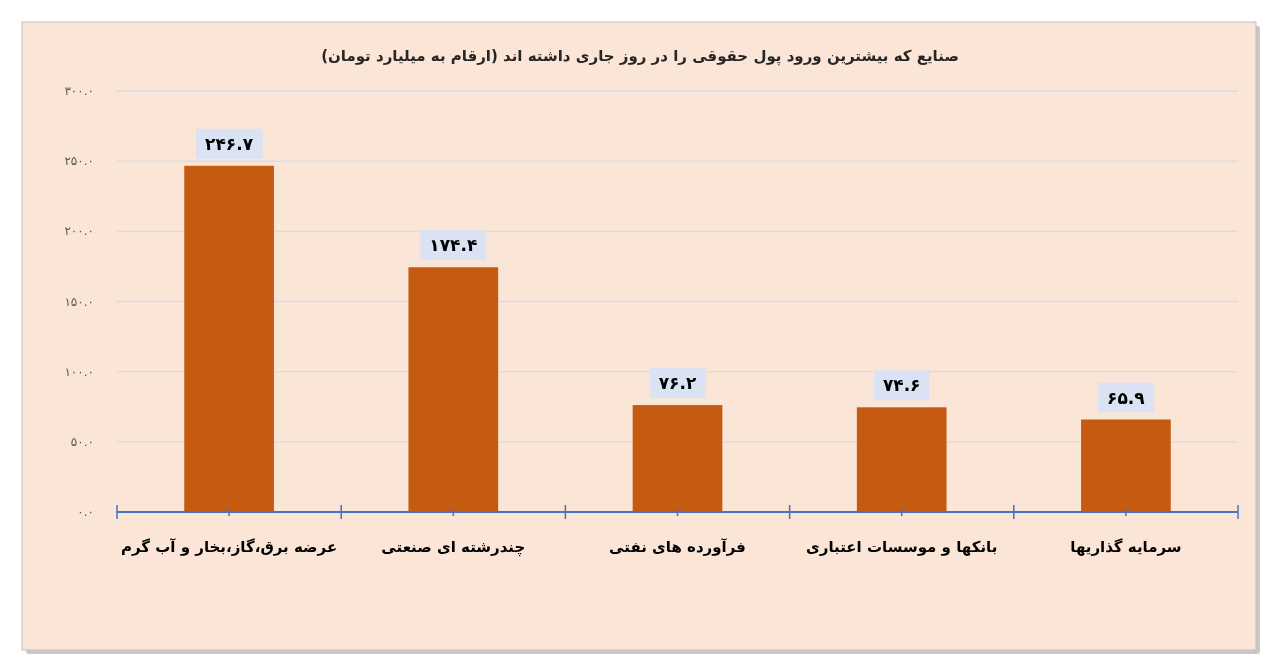 The height and width of the screenshot is (667, 1280). Describe the element at coordinates (79, 371) in the screenshot. I see `y-tick-label: ۱۰۰.۰` at that location.